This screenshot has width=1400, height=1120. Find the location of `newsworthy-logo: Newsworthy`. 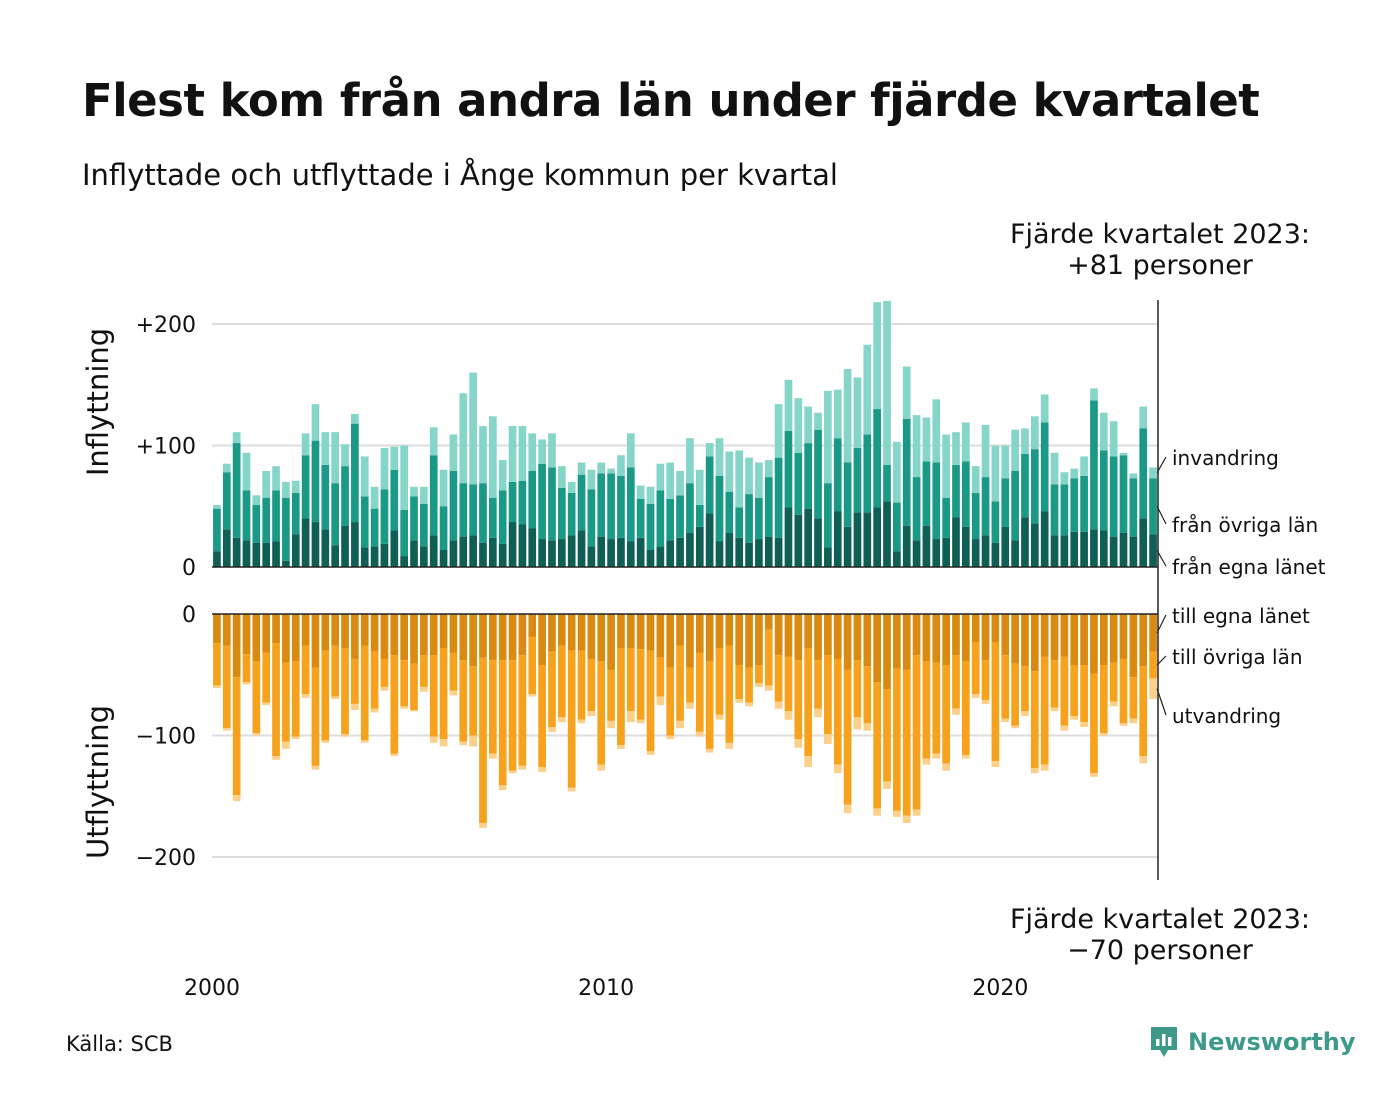

newsworthy-logo: Newsworthy is located at coordinates (1252, 1042).